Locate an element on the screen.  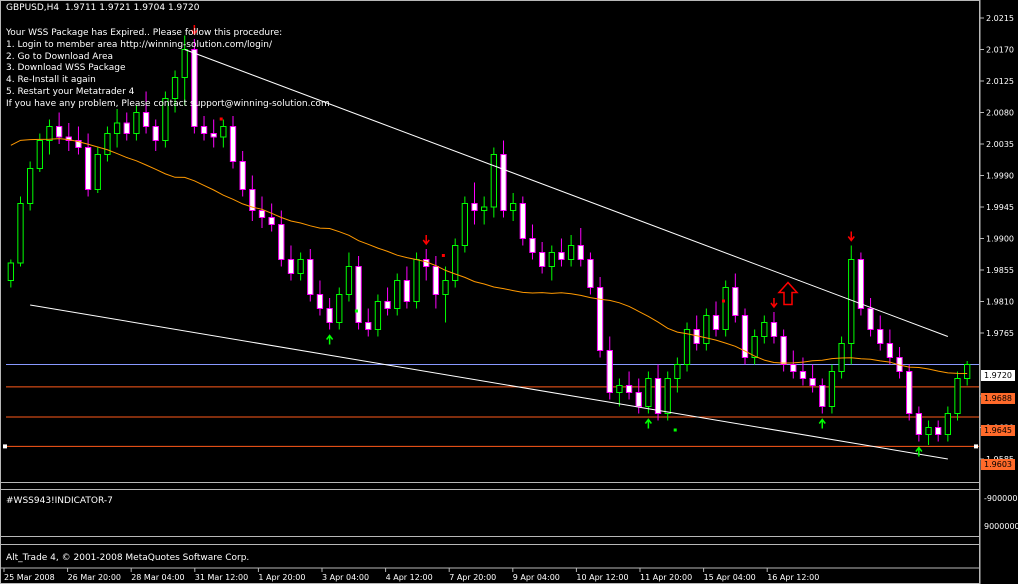
level-price-label: 1.9688 is located at coordinates (998, 398).